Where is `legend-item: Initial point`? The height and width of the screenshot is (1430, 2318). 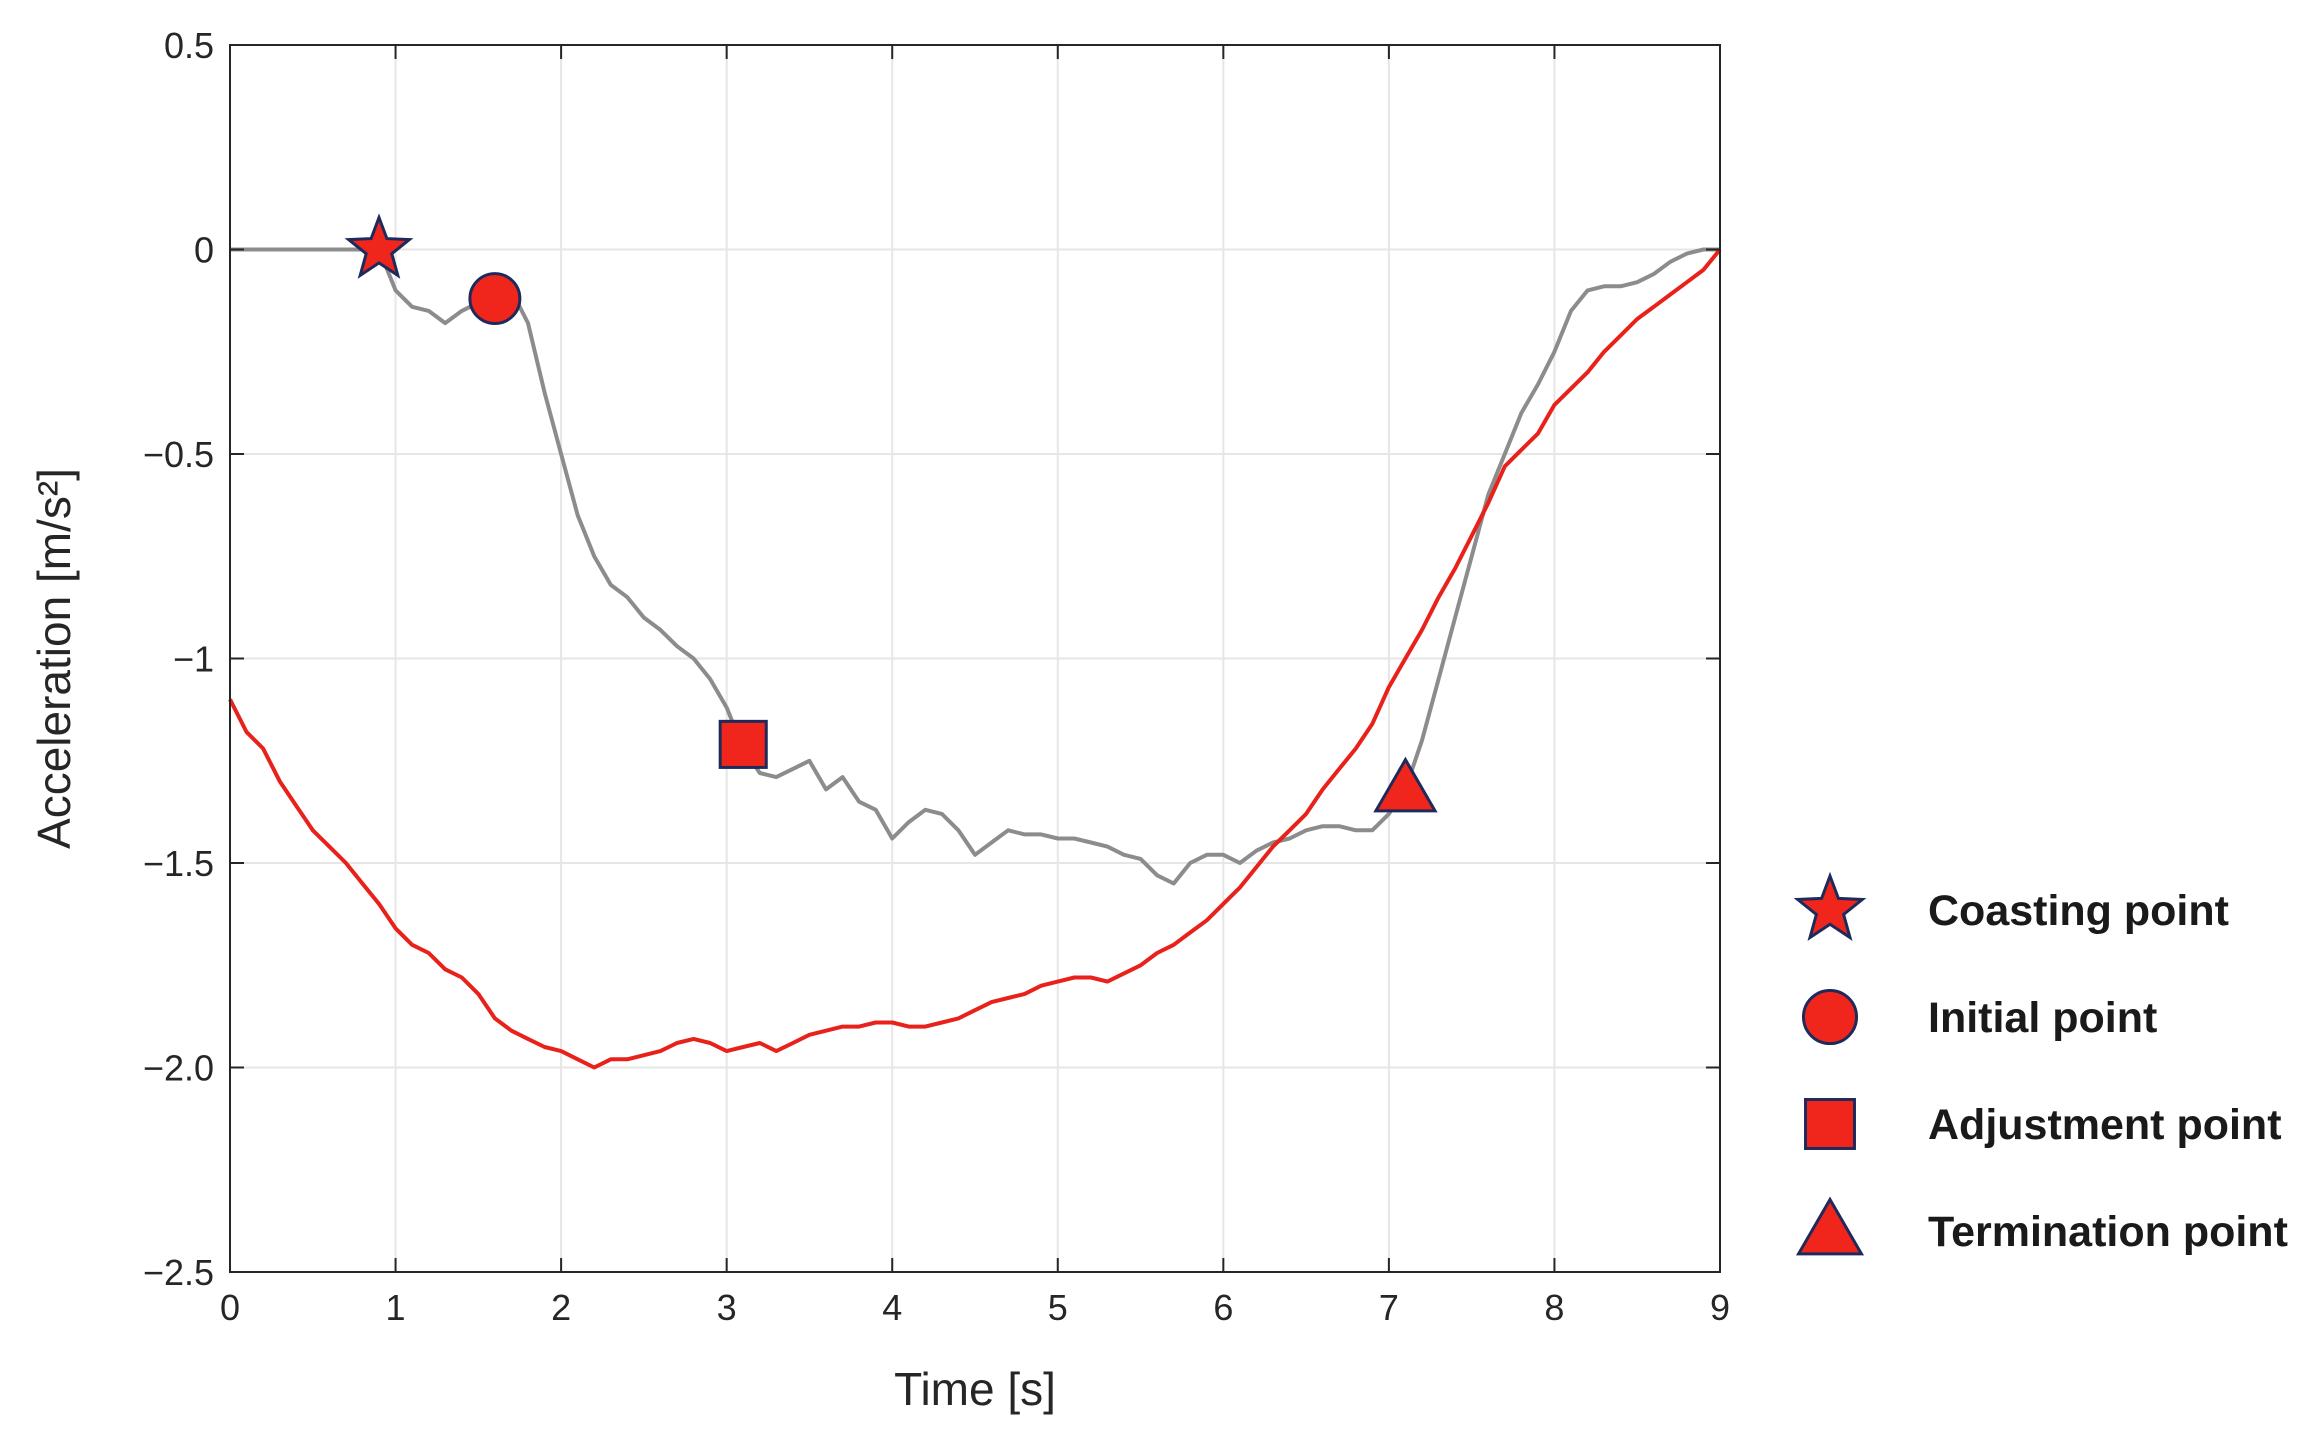 legend-item: Initial point is located at coordinates (1979, 1017).